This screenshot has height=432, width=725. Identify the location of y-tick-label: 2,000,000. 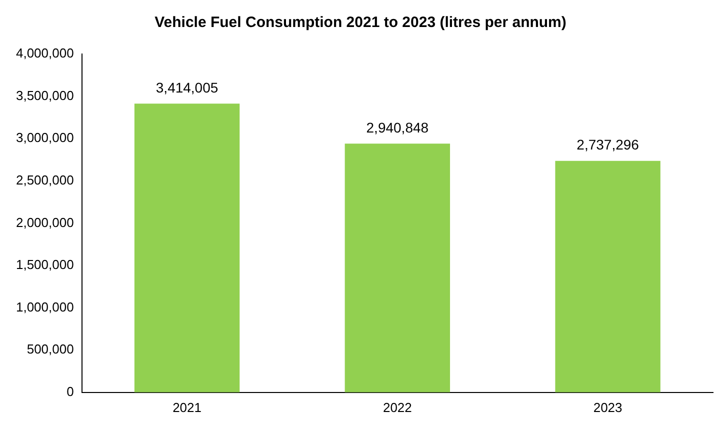
(45, 222).